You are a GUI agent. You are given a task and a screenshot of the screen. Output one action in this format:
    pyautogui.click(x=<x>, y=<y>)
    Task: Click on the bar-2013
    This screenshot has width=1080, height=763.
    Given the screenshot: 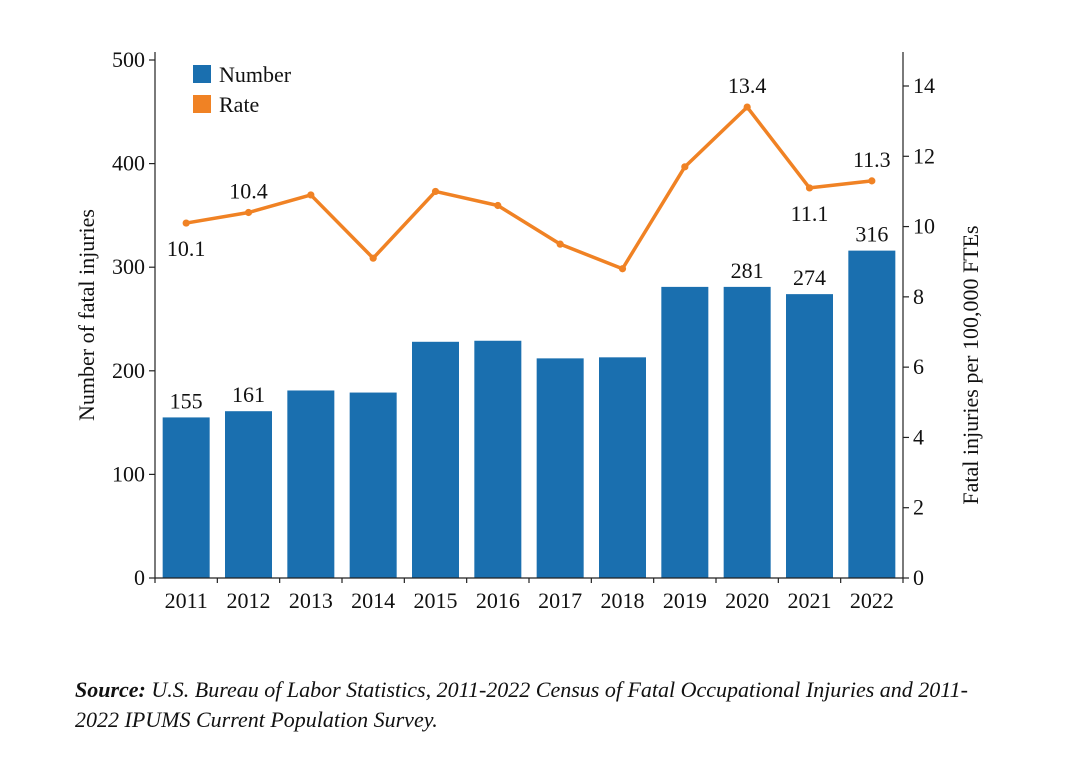 What is the action you would take?
    pyautogui.click(x=311, y=484)
    